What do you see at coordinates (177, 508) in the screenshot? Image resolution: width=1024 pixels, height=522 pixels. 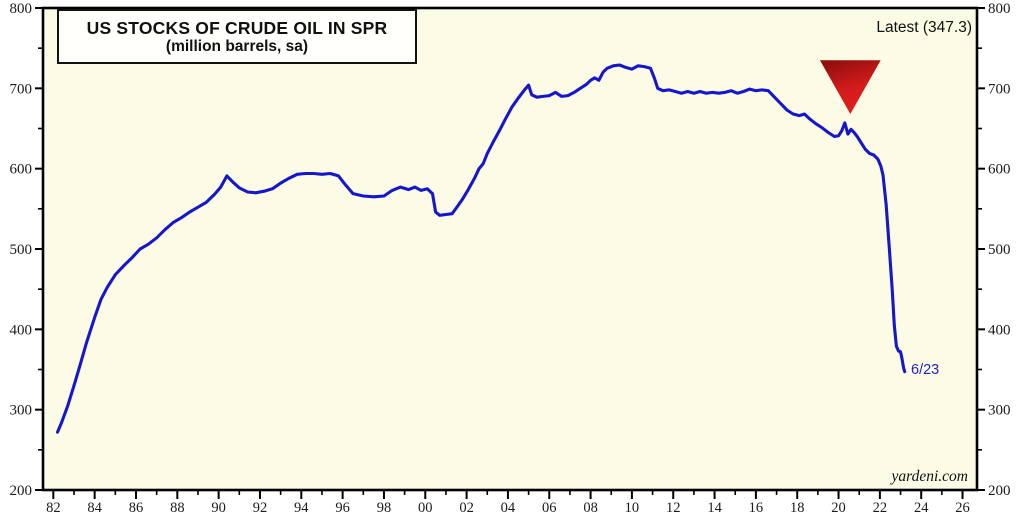 I see `x-axis-tick-label: 88` at bounding box center [177, 508].